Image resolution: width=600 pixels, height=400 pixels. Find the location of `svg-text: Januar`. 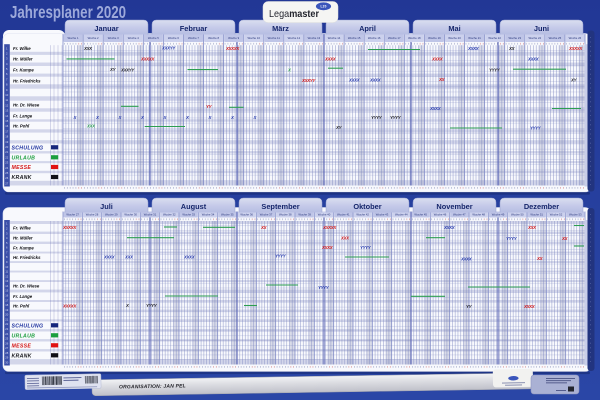

svg-text: Januar is located at coordinates (106, 28).